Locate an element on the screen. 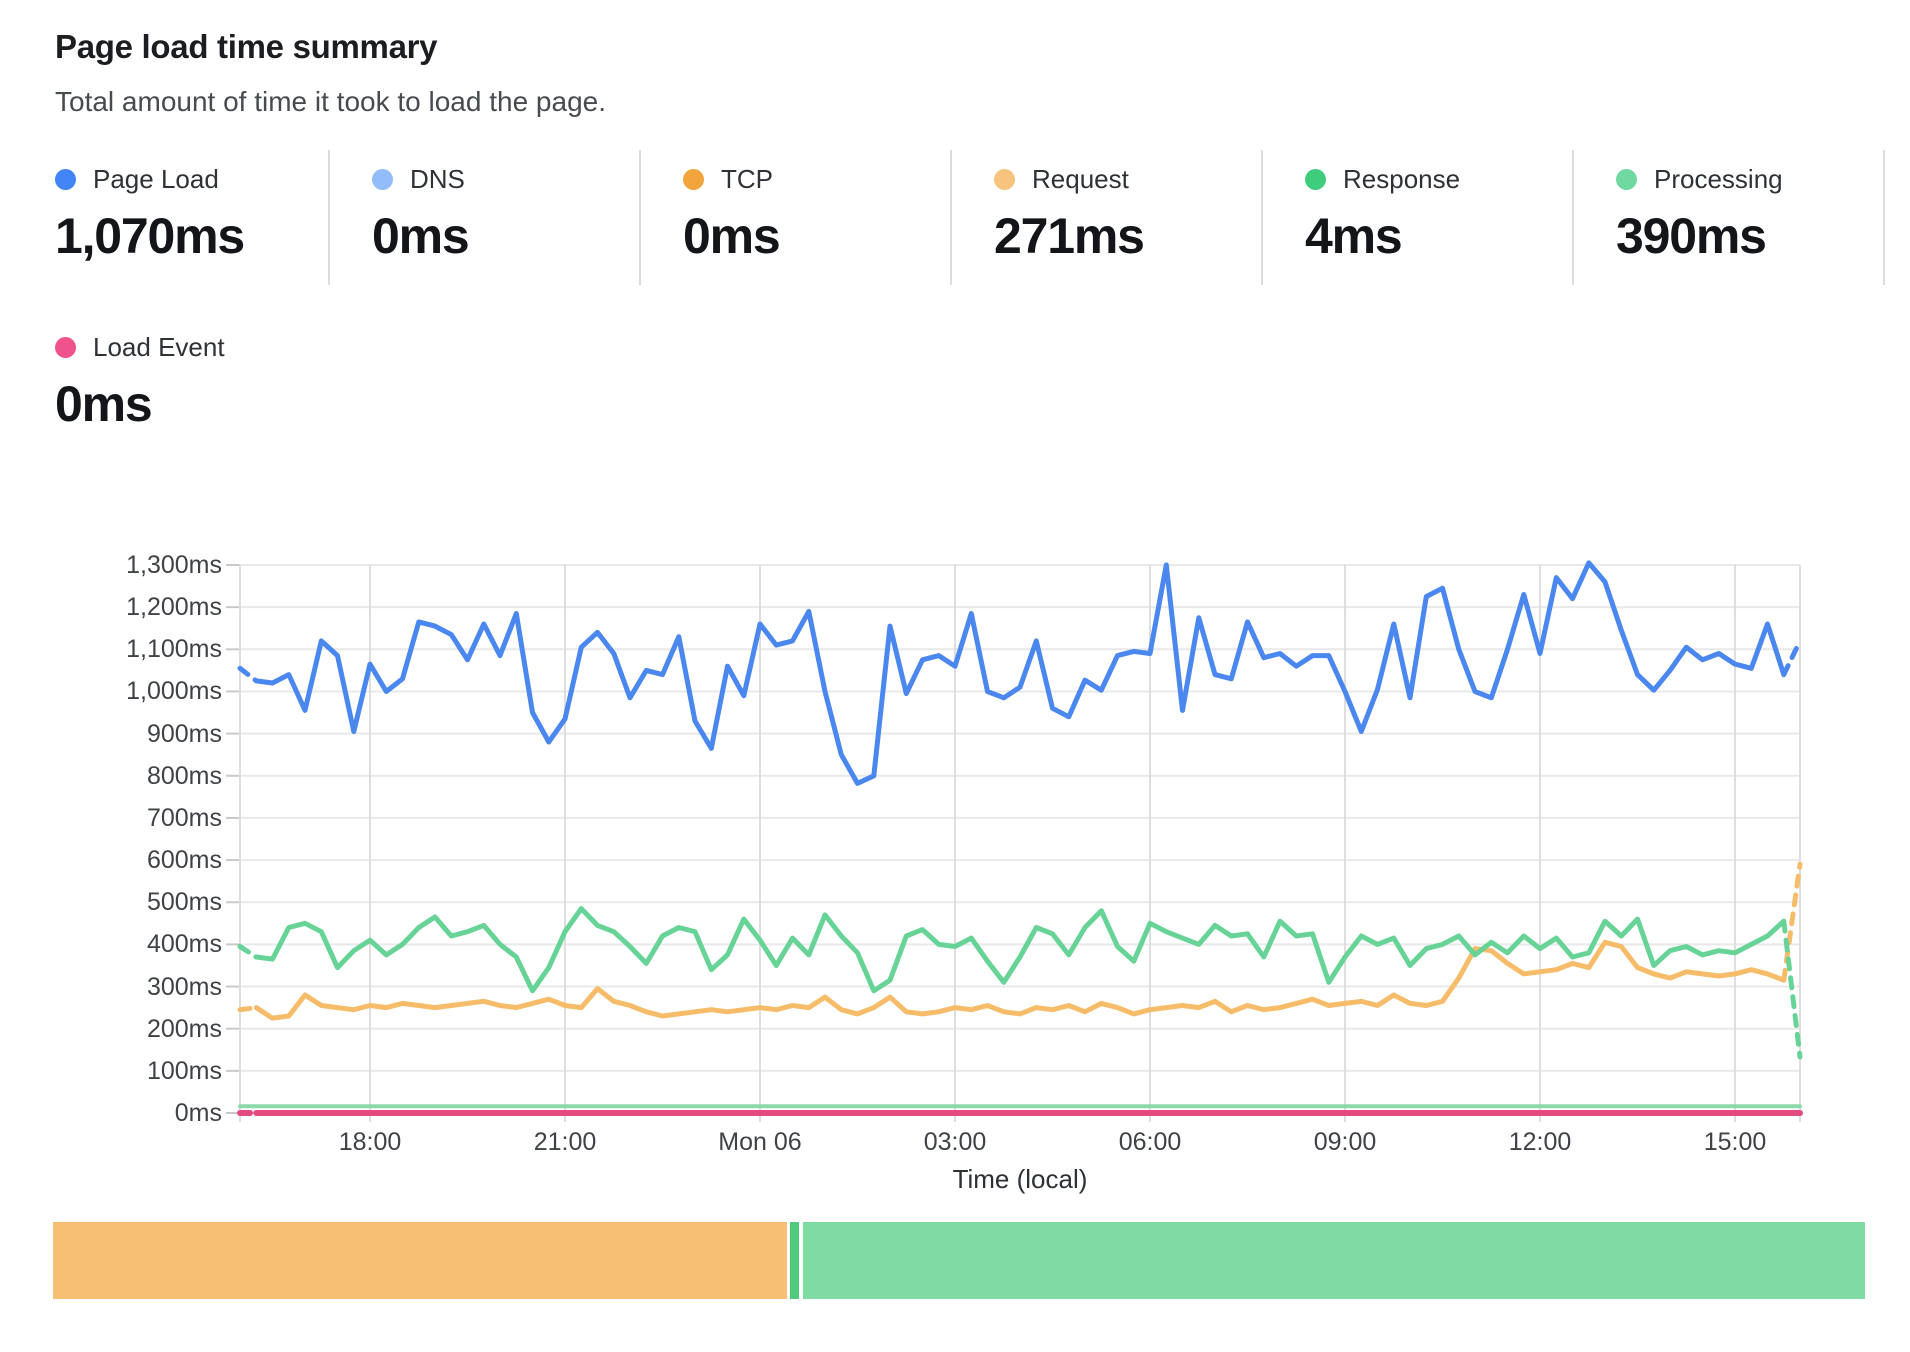  y-axis-label: 1,200ms is located at coordinates (174, 607).